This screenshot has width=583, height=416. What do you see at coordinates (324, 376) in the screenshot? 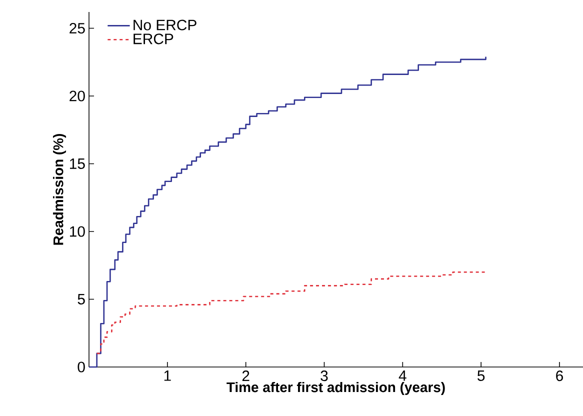
I see `x-tick-label: 3` at bounding box center [324, 376].